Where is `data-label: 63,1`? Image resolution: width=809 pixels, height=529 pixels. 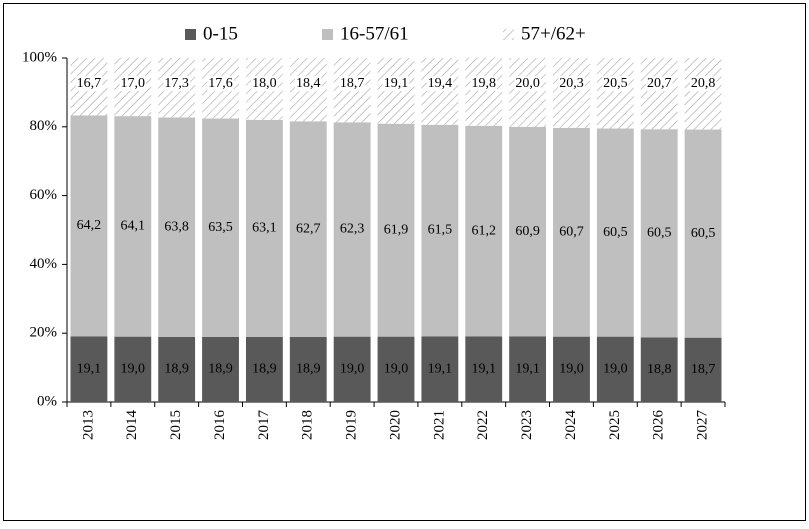
data-label: 63,1 is located at coordinates (264, 228).